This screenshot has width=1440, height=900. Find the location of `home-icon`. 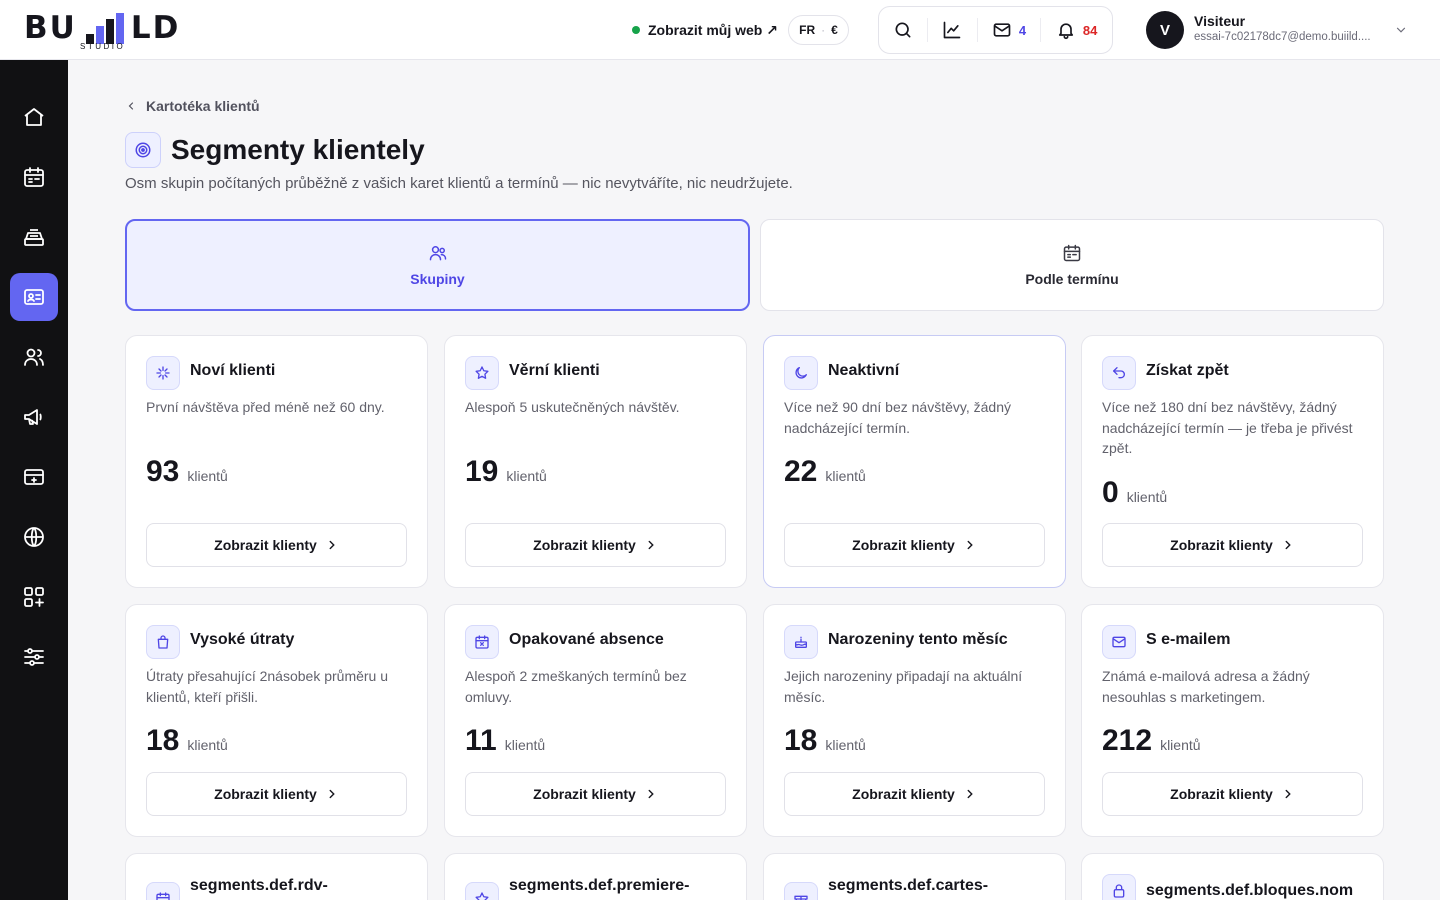

home-icon is located at coordinates (34, 117).